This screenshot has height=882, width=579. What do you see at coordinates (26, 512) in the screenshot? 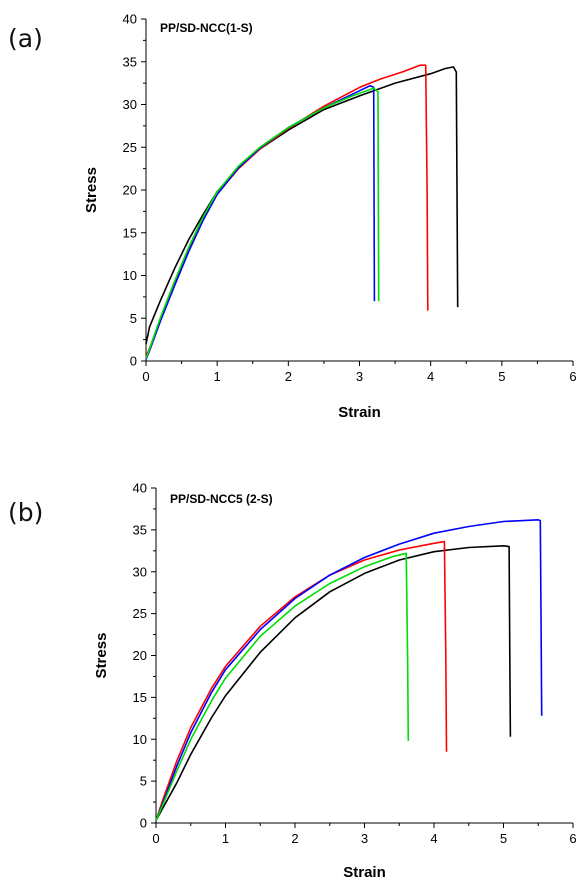
I see `panel-label-b: (b)` at bounding box center [26, 512].